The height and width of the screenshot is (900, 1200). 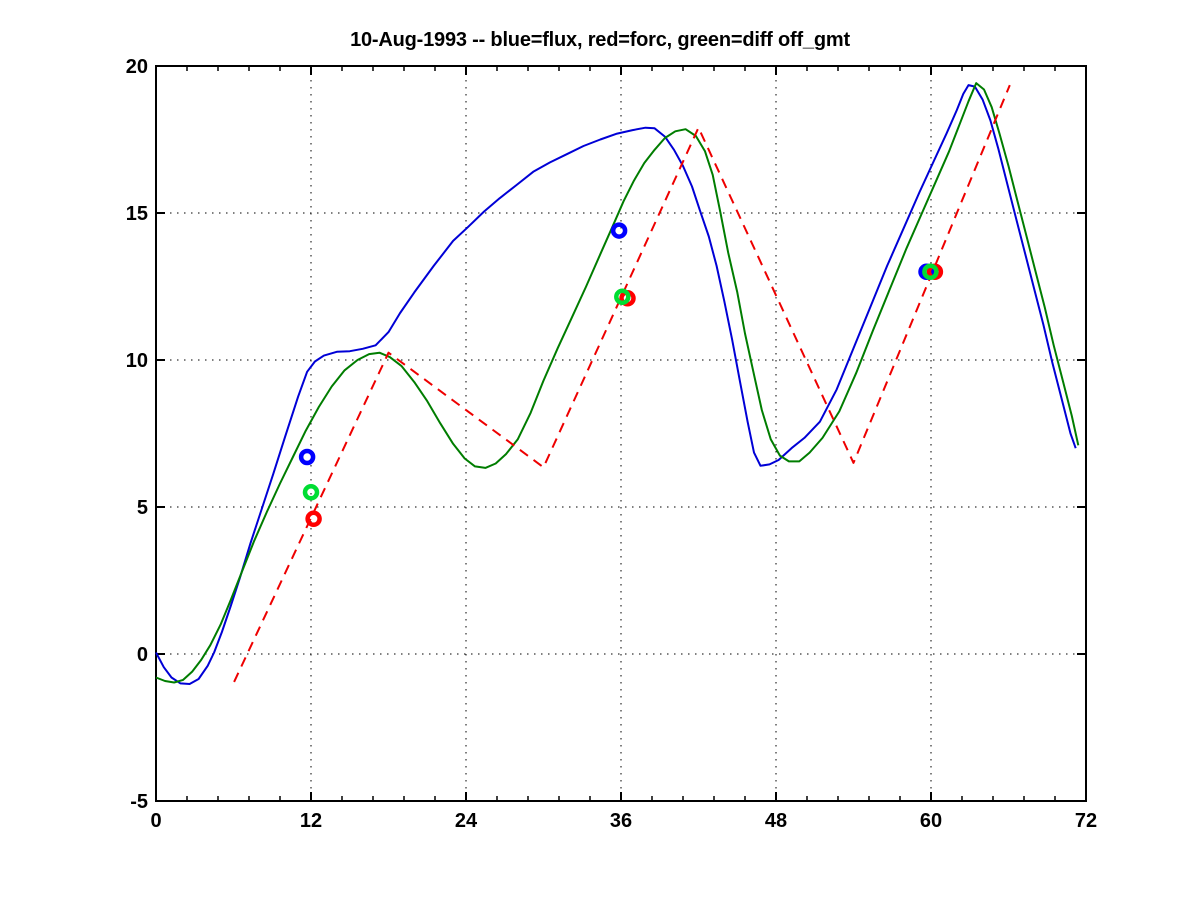 I want to click on y-tick-label: -5, so click(x=139, y=802).